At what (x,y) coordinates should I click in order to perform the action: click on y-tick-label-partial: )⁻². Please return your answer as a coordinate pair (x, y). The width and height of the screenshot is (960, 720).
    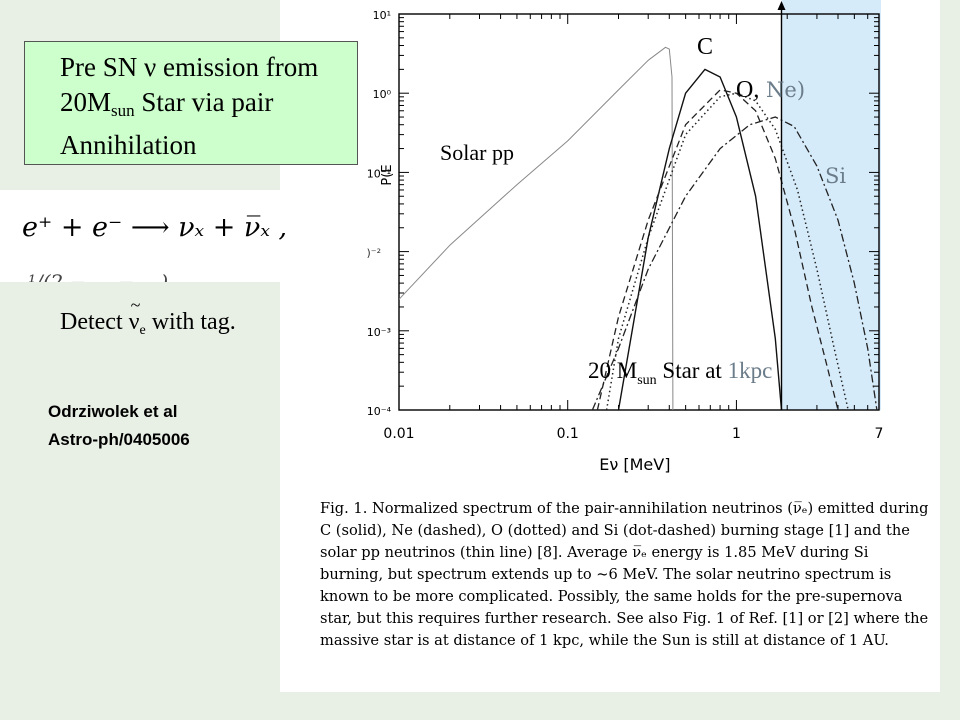
    Looking at the image, I should click on (373, 253).